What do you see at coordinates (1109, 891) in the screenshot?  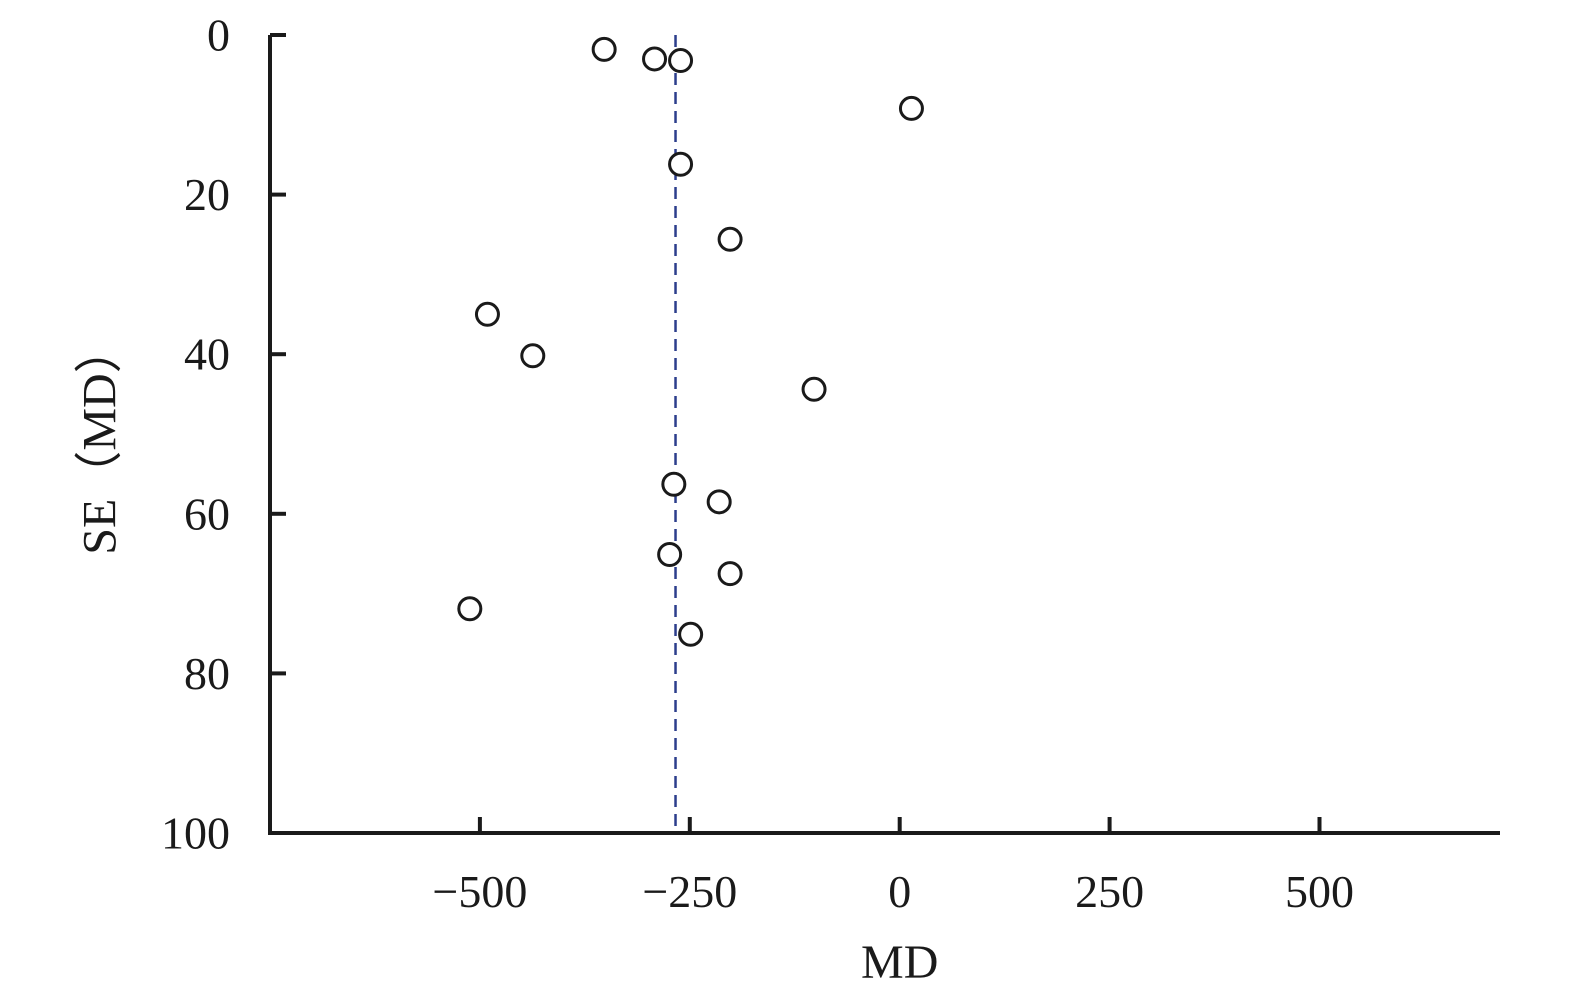 I see `x-tick-label: 250` at bounding box center [1109, 891].